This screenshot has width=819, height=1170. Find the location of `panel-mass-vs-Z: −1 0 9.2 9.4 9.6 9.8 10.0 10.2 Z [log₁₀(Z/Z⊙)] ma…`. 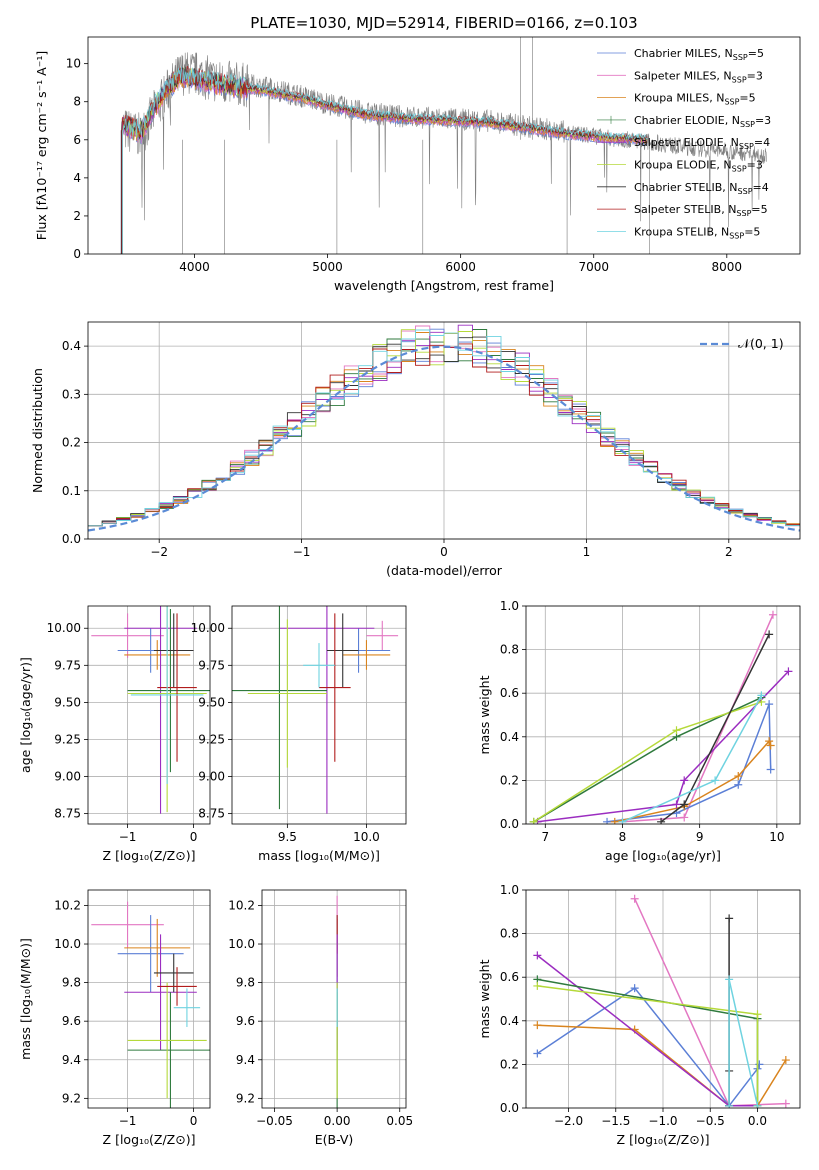

panel-mass-vs-Z: −1 0 9.2 9.4 9.6 9.8 10.0 10.2 Z [log₁₀(Z/Z⊙)] ma… is located at coordinates (114, 1018).